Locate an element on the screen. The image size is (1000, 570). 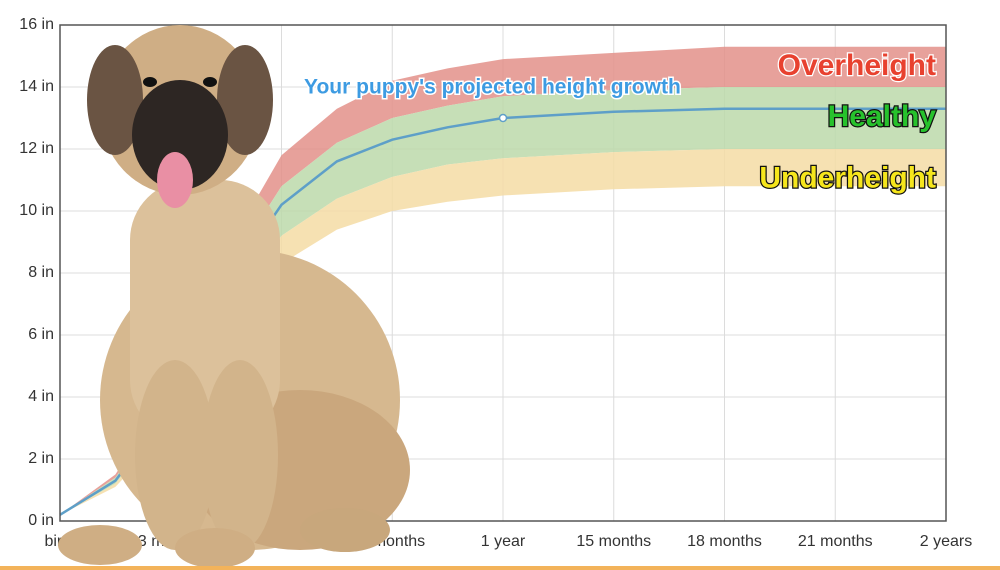
y-tick-label: 16 in is located at coordinates (36, 24).